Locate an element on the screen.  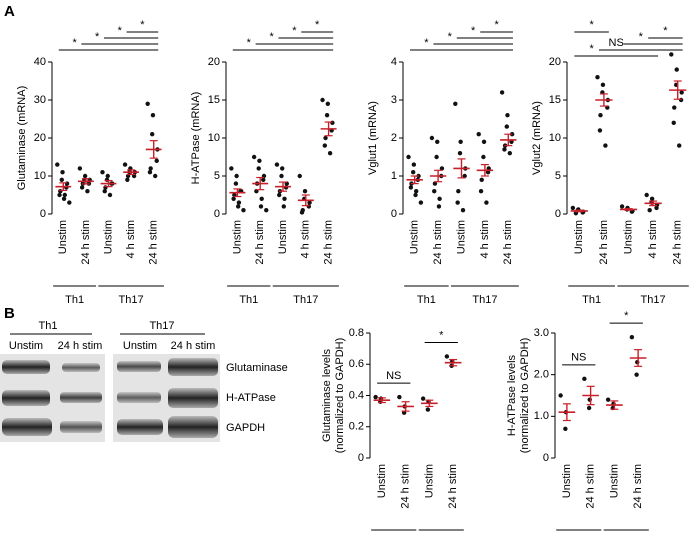
y-tick-label: 1.0 is located at coordinates (541, 416).